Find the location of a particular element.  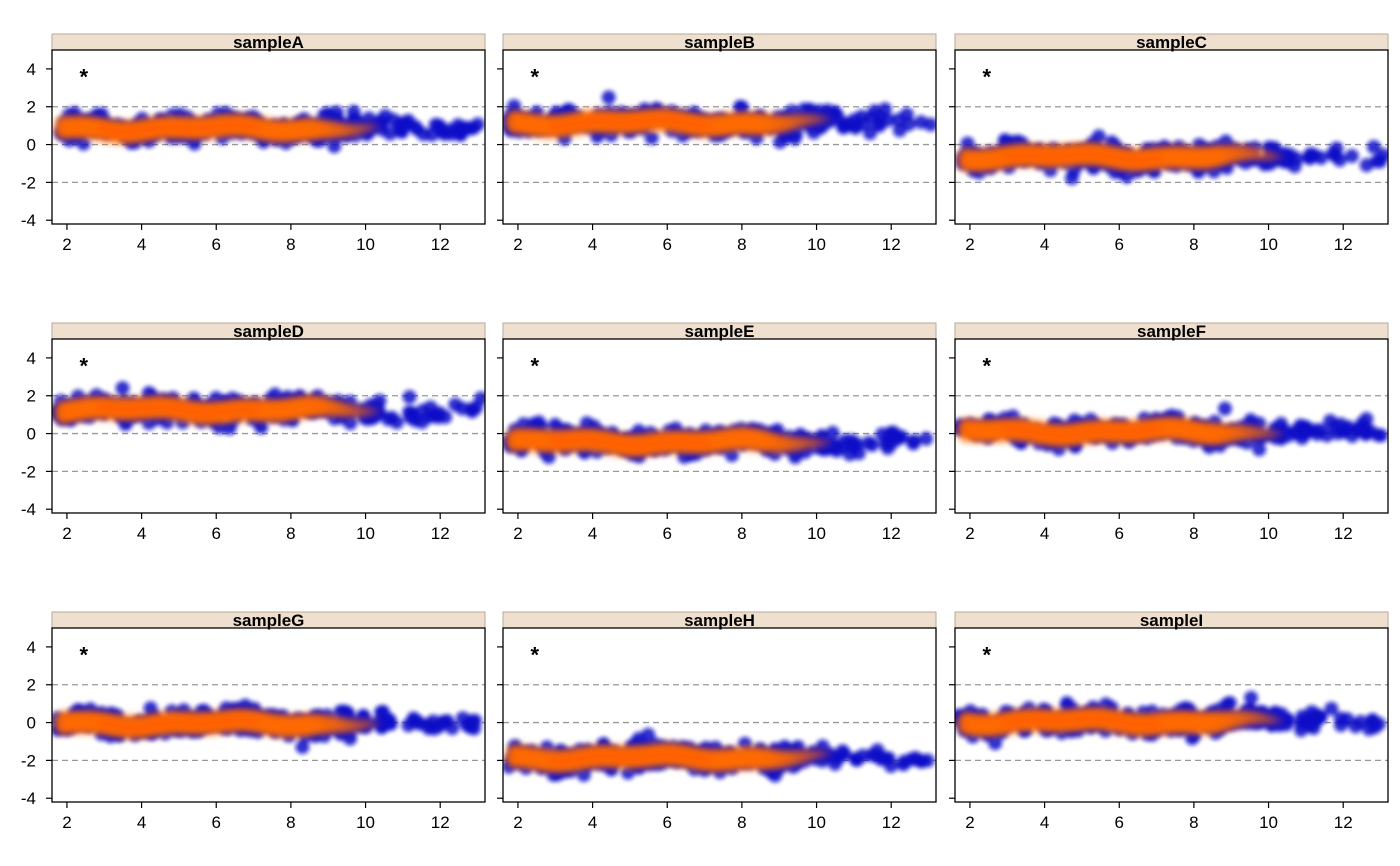

y-tick-label: 4 is located at coordinates (31, 647).